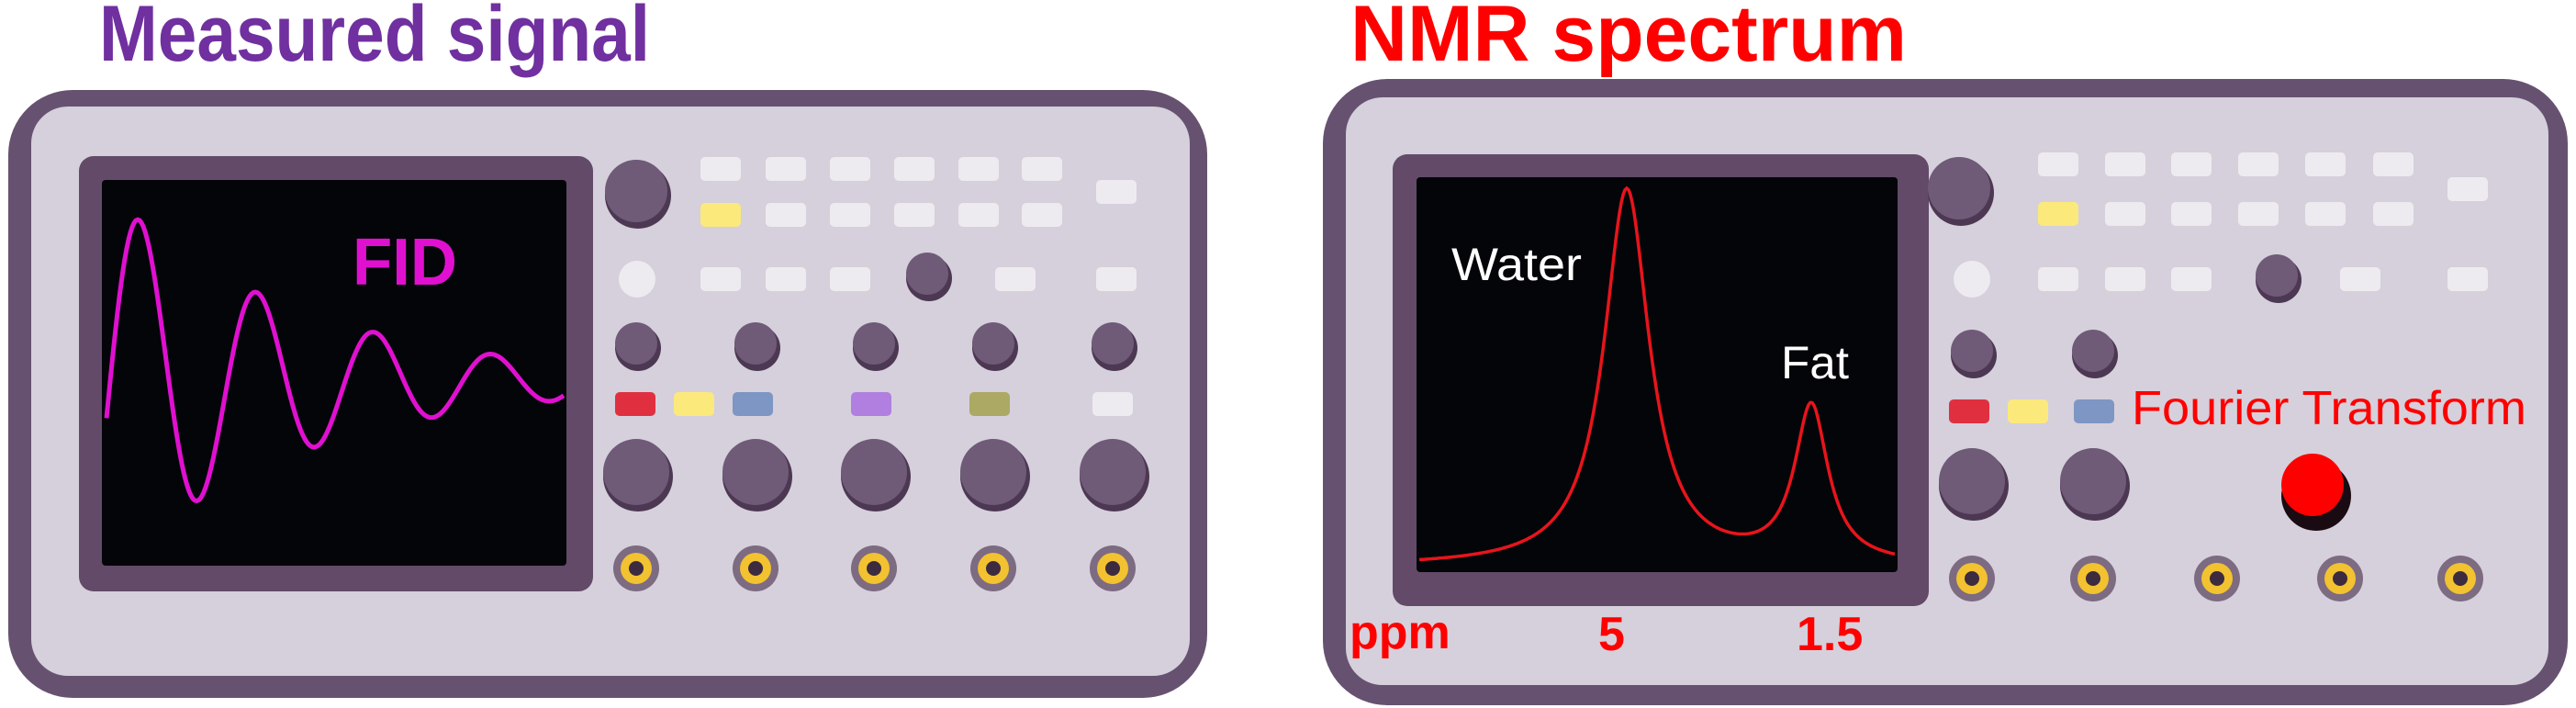 The image size is (2576, 708). What do you see at coordinates (1830, 634) in the screenshot?
I see `axis-tick-1-5: 1.5` at bounding box center [1830, 634].